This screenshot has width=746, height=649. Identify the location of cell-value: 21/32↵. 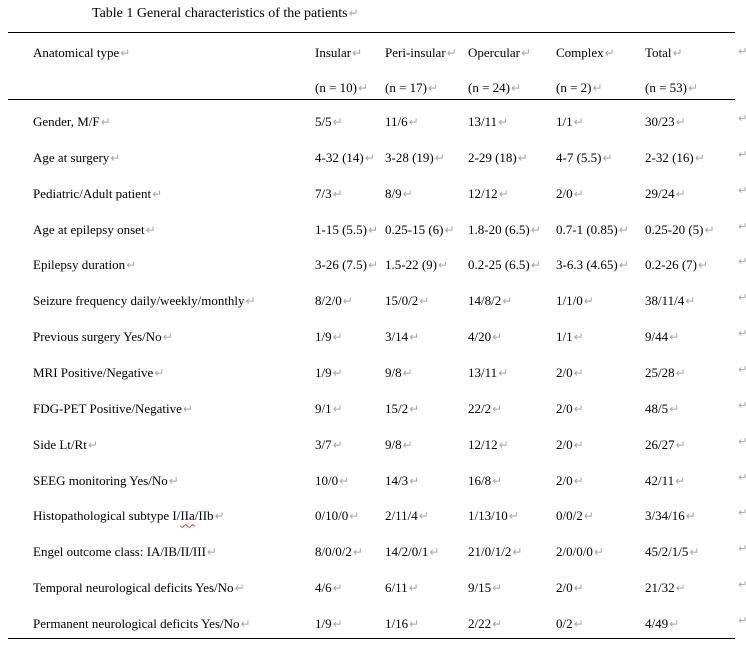
(665, 588).